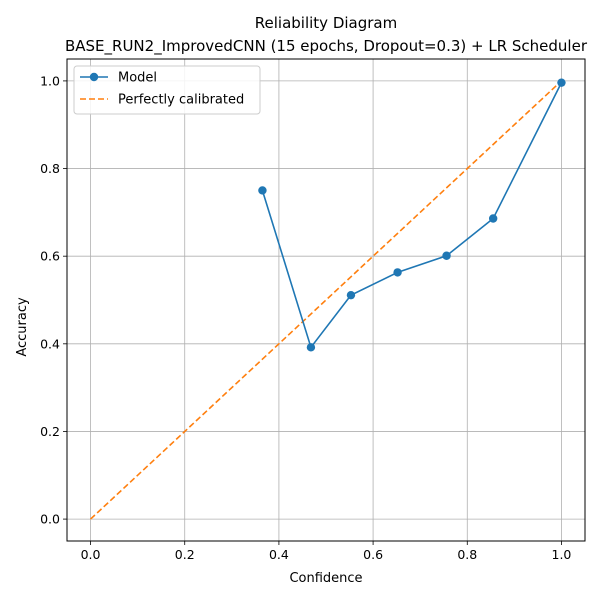 The width and height of the screenshot is (600, 600). I want to click on legend-box, so click(167, 90).